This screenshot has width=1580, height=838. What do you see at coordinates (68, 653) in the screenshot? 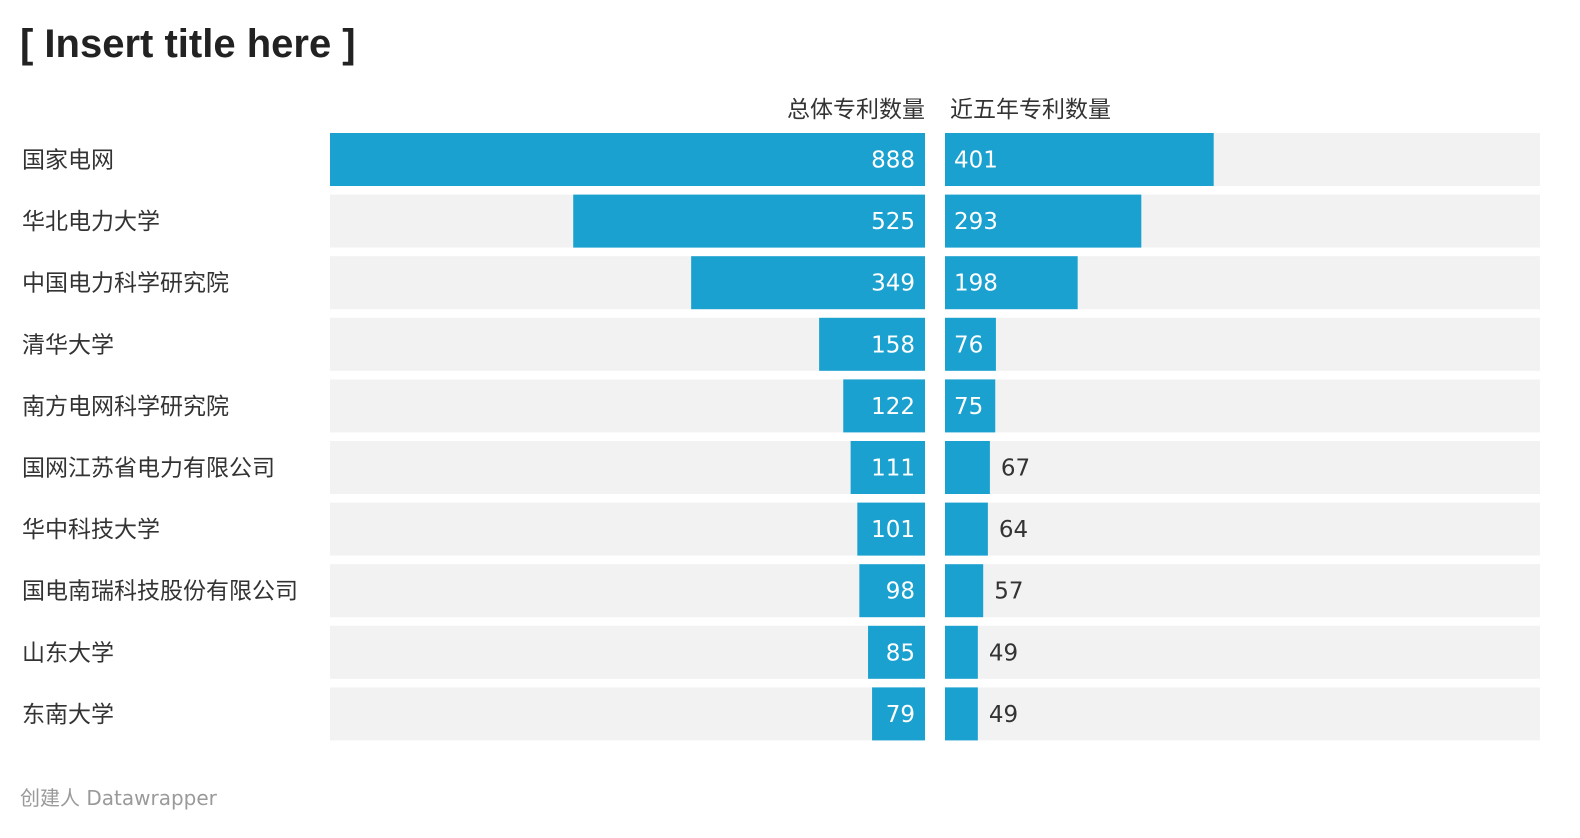
I see `row-label: 山东大学` at bounding box center [68, 653].